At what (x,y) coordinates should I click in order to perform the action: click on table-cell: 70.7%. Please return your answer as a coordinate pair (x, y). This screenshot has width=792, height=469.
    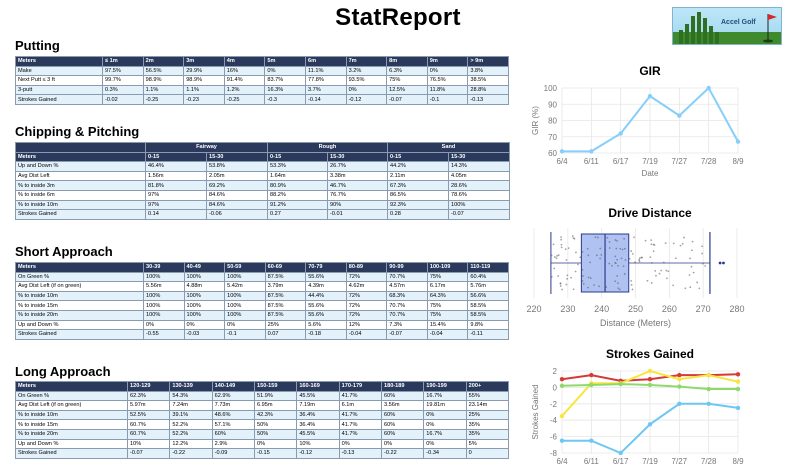
    Looking at the image, I should click on (407, 305).